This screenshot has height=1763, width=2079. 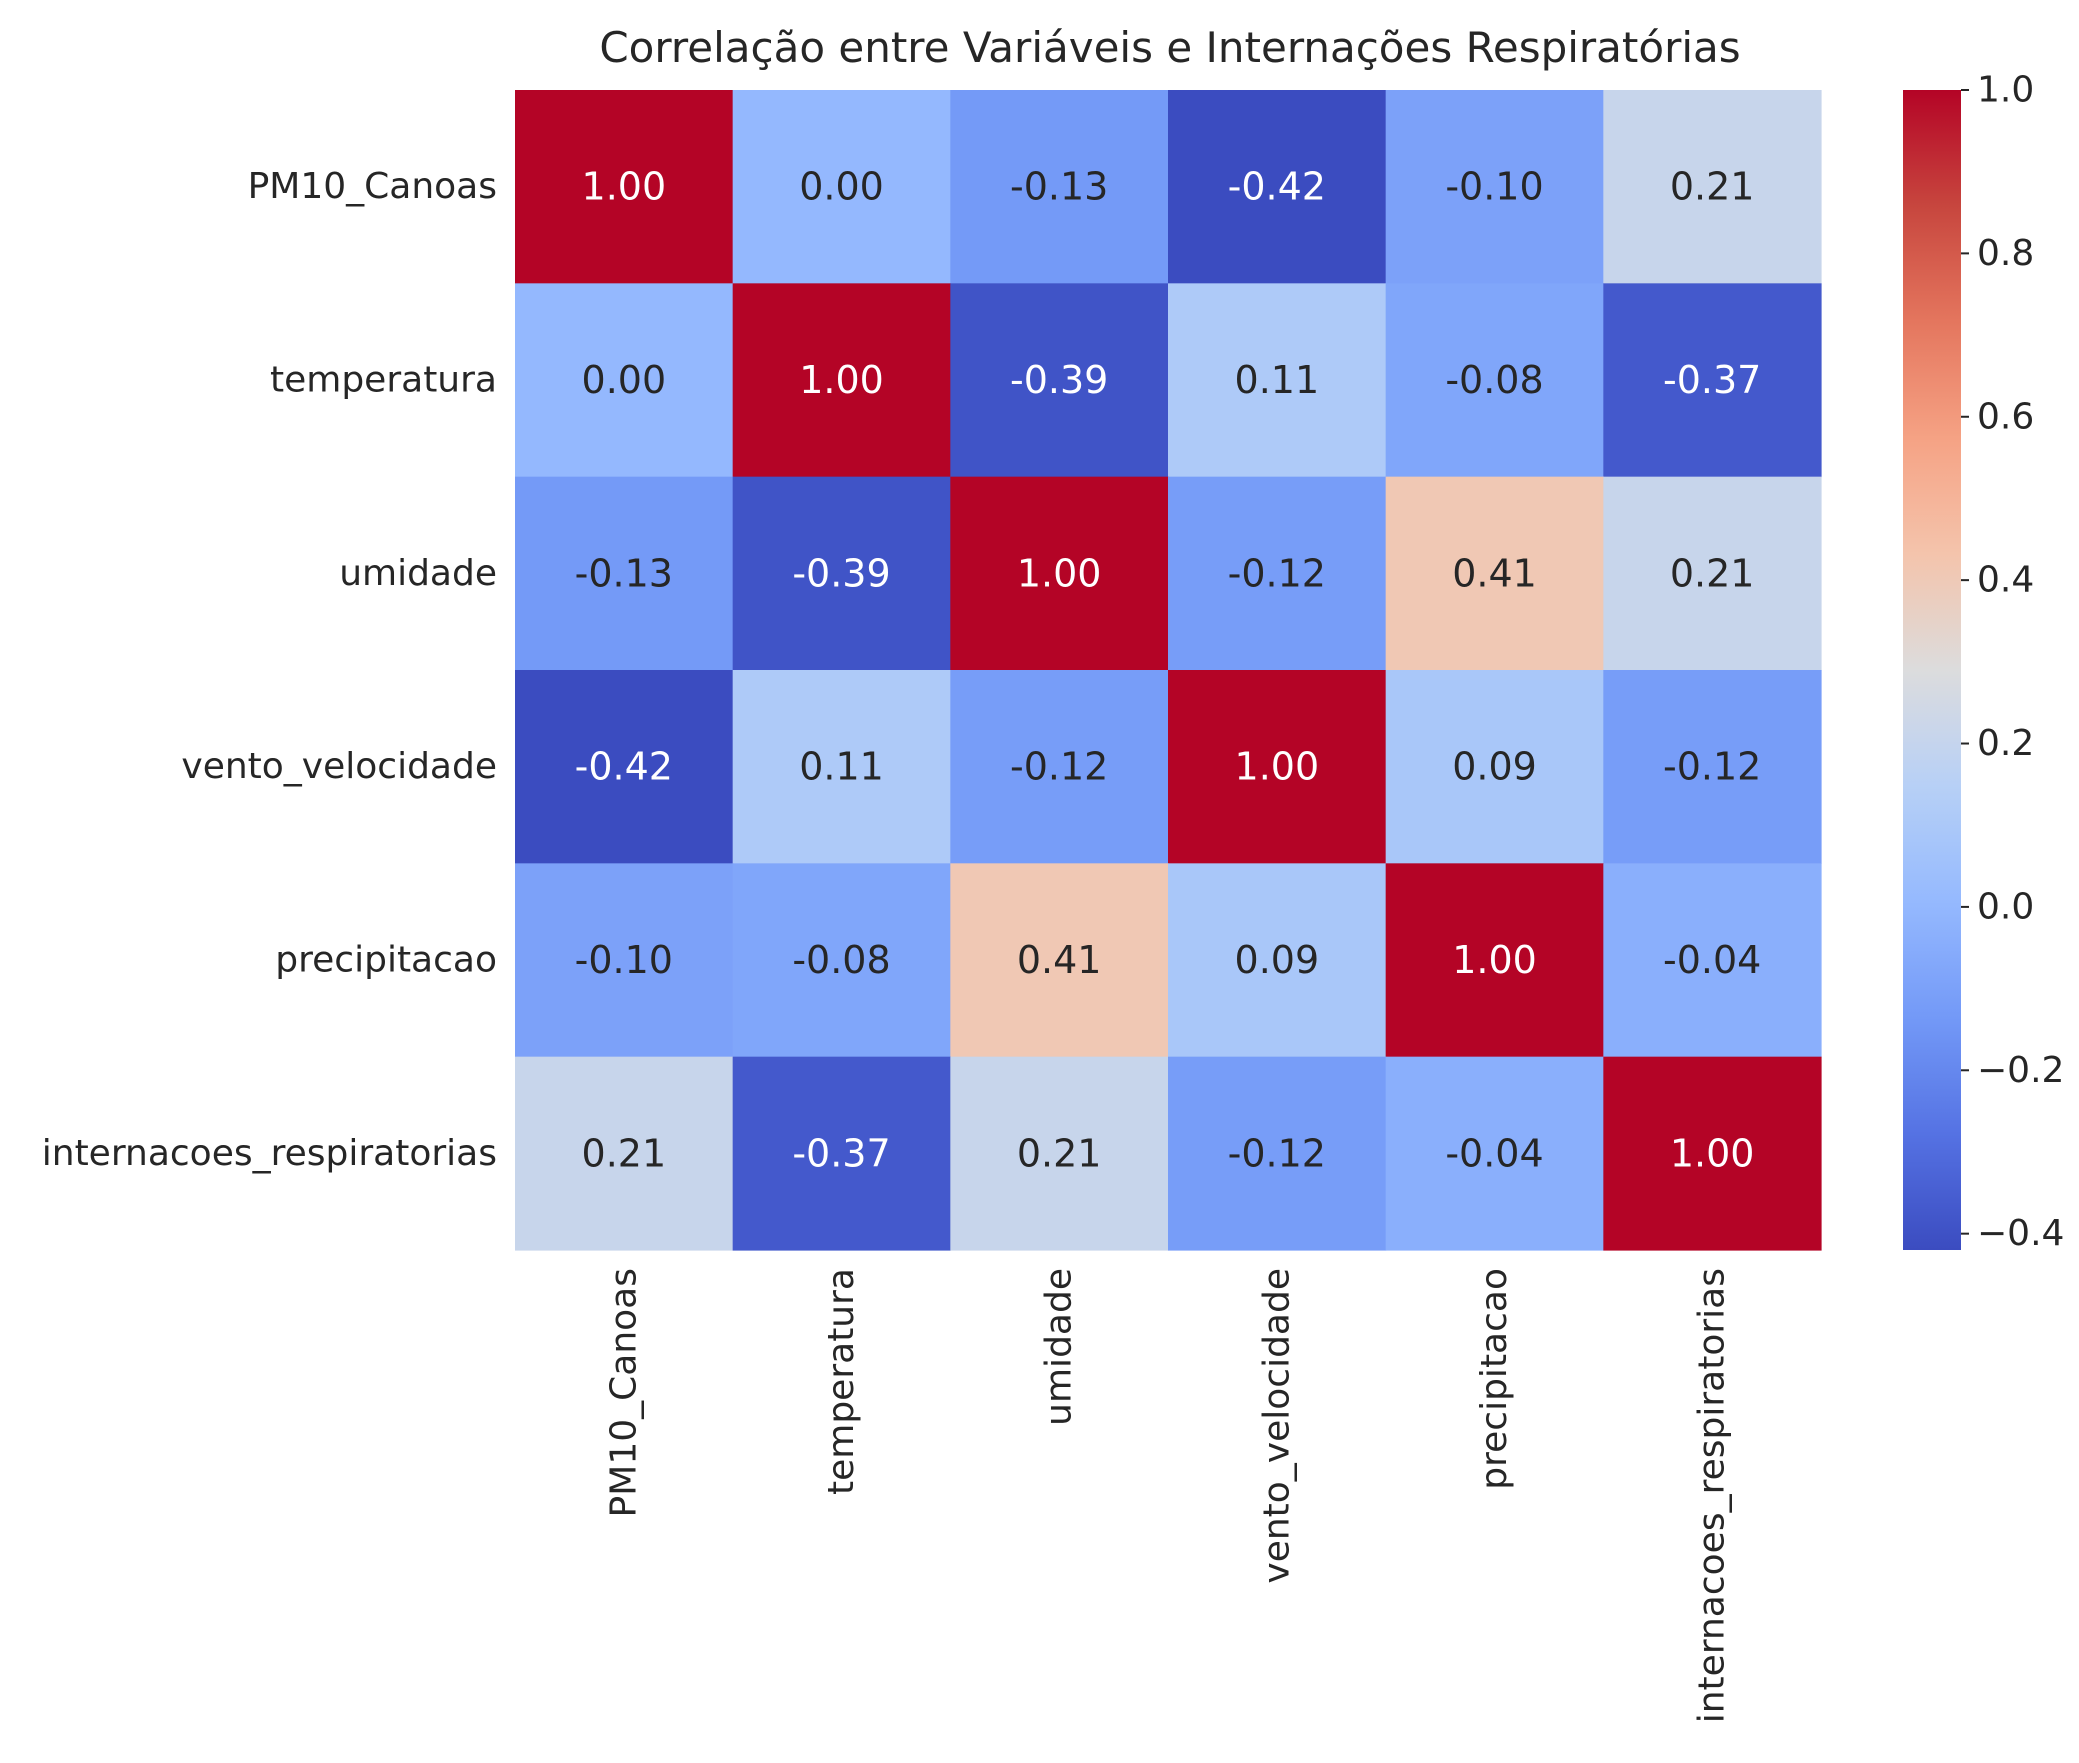 I want to click on y-tick-label: umidade, so click(x=418, y=573).